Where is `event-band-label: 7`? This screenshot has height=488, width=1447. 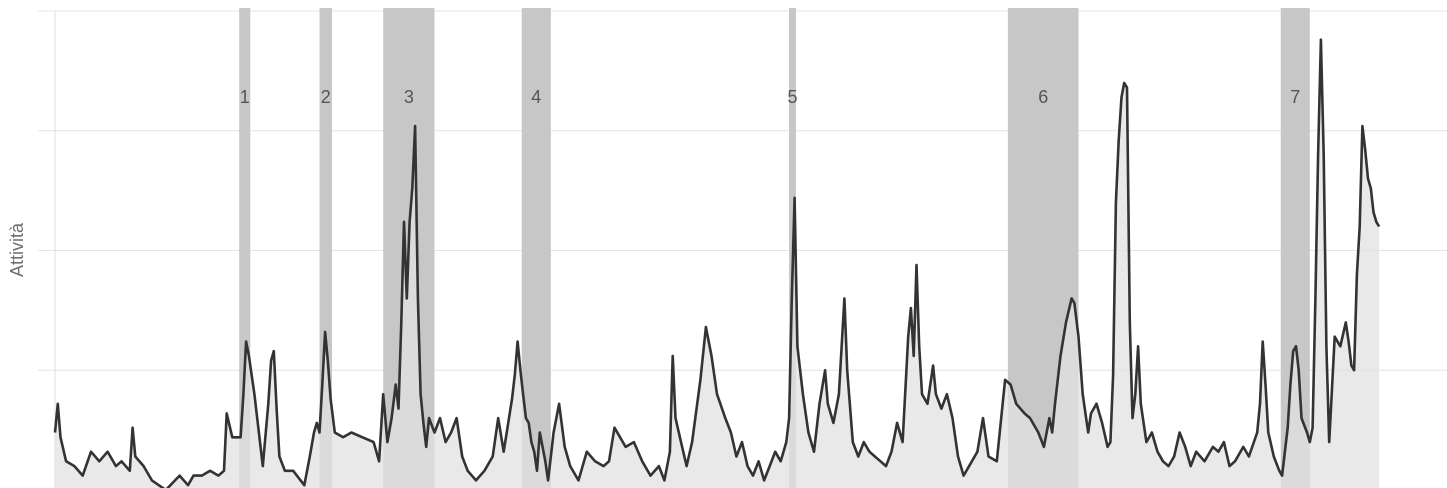 event-band-label: 7 is located at coordinates (1295, 97).